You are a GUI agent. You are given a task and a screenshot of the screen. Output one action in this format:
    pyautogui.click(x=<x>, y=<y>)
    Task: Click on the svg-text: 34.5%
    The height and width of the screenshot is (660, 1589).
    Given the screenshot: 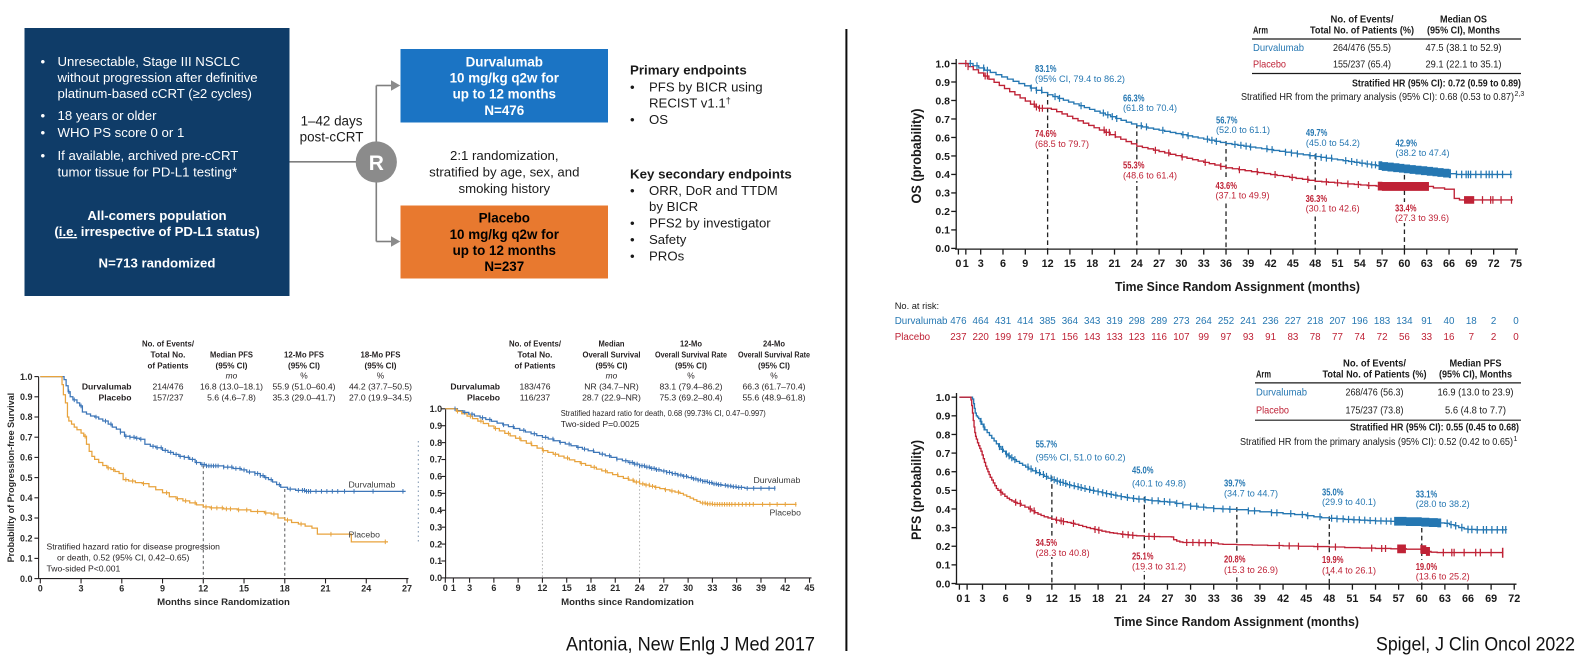 What is the action you would take?
    pyautogui.click(x=1047, y=543)
    